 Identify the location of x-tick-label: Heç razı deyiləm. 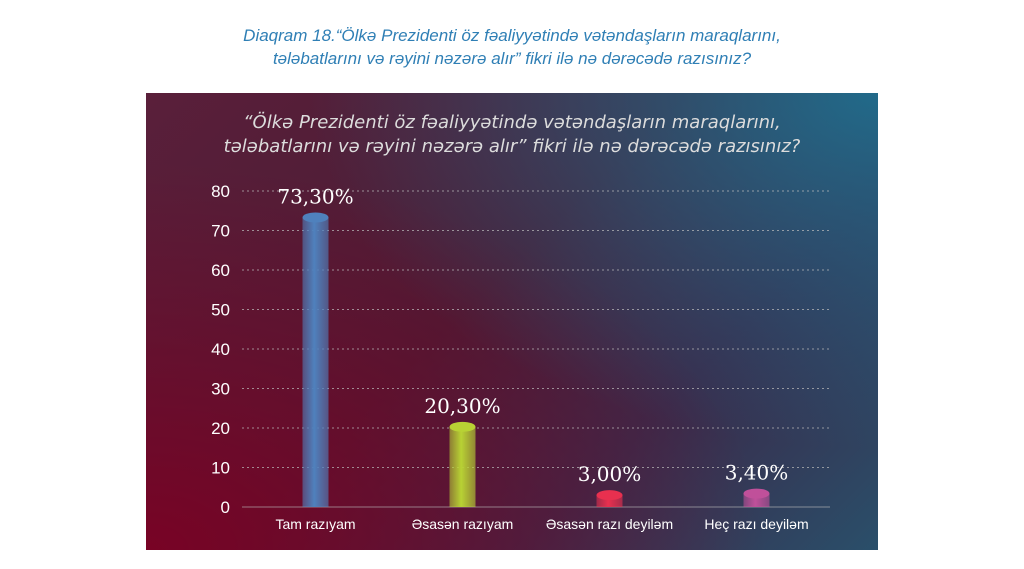
(756, 524).